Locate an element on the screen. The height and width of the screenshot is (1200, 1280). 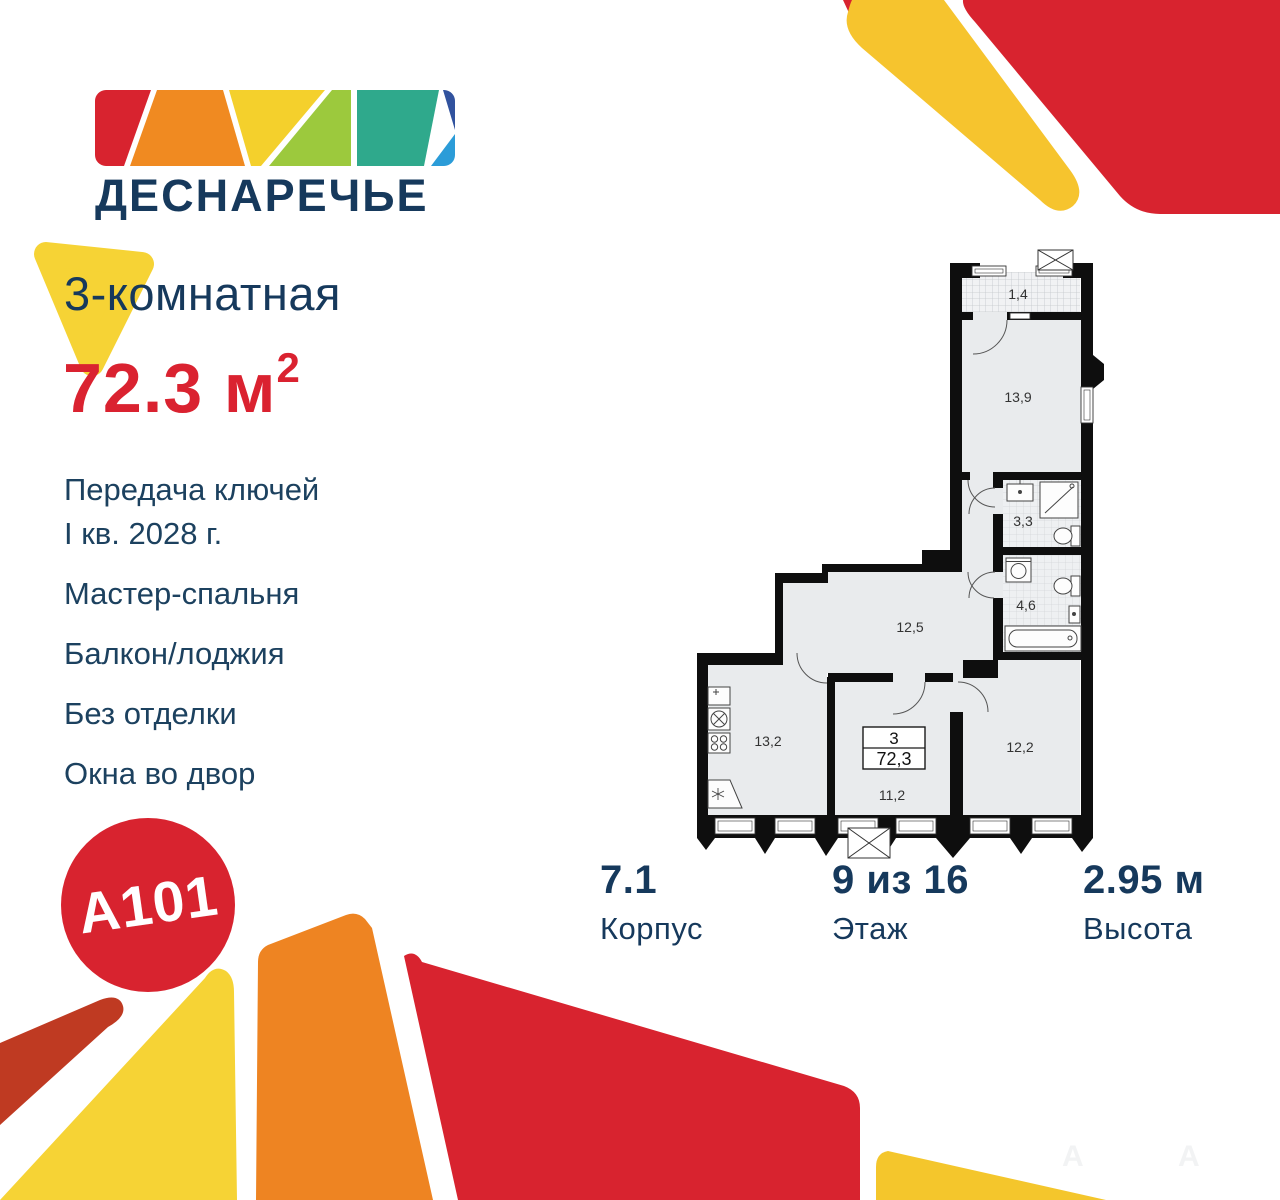
label-balcony: 1,4 is located at coordinates (1018, 294).